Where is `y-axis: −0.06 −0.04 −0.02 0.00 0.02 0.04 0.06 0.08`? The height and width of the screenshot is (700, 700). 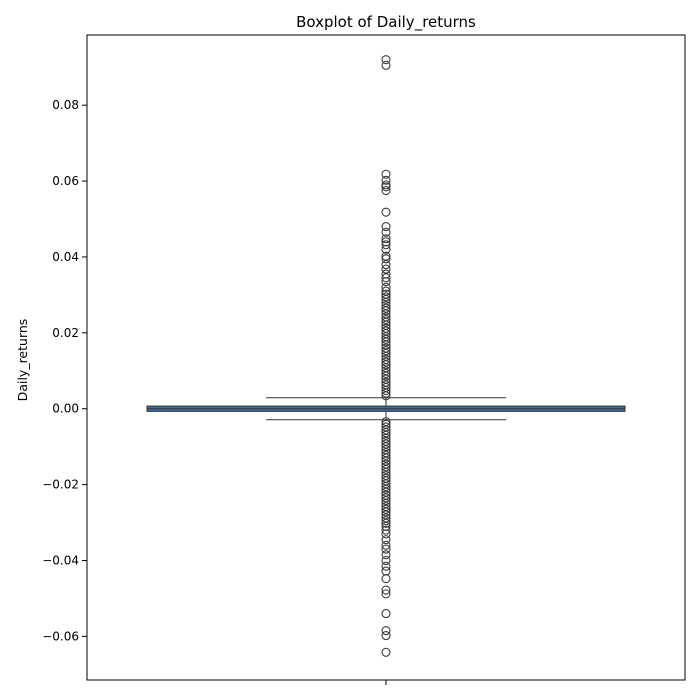
y-axis: −0.06 −0.04 −0.02 0.00 0.02 0.04 0.06 0.08 is located at coordinates (64, 370).